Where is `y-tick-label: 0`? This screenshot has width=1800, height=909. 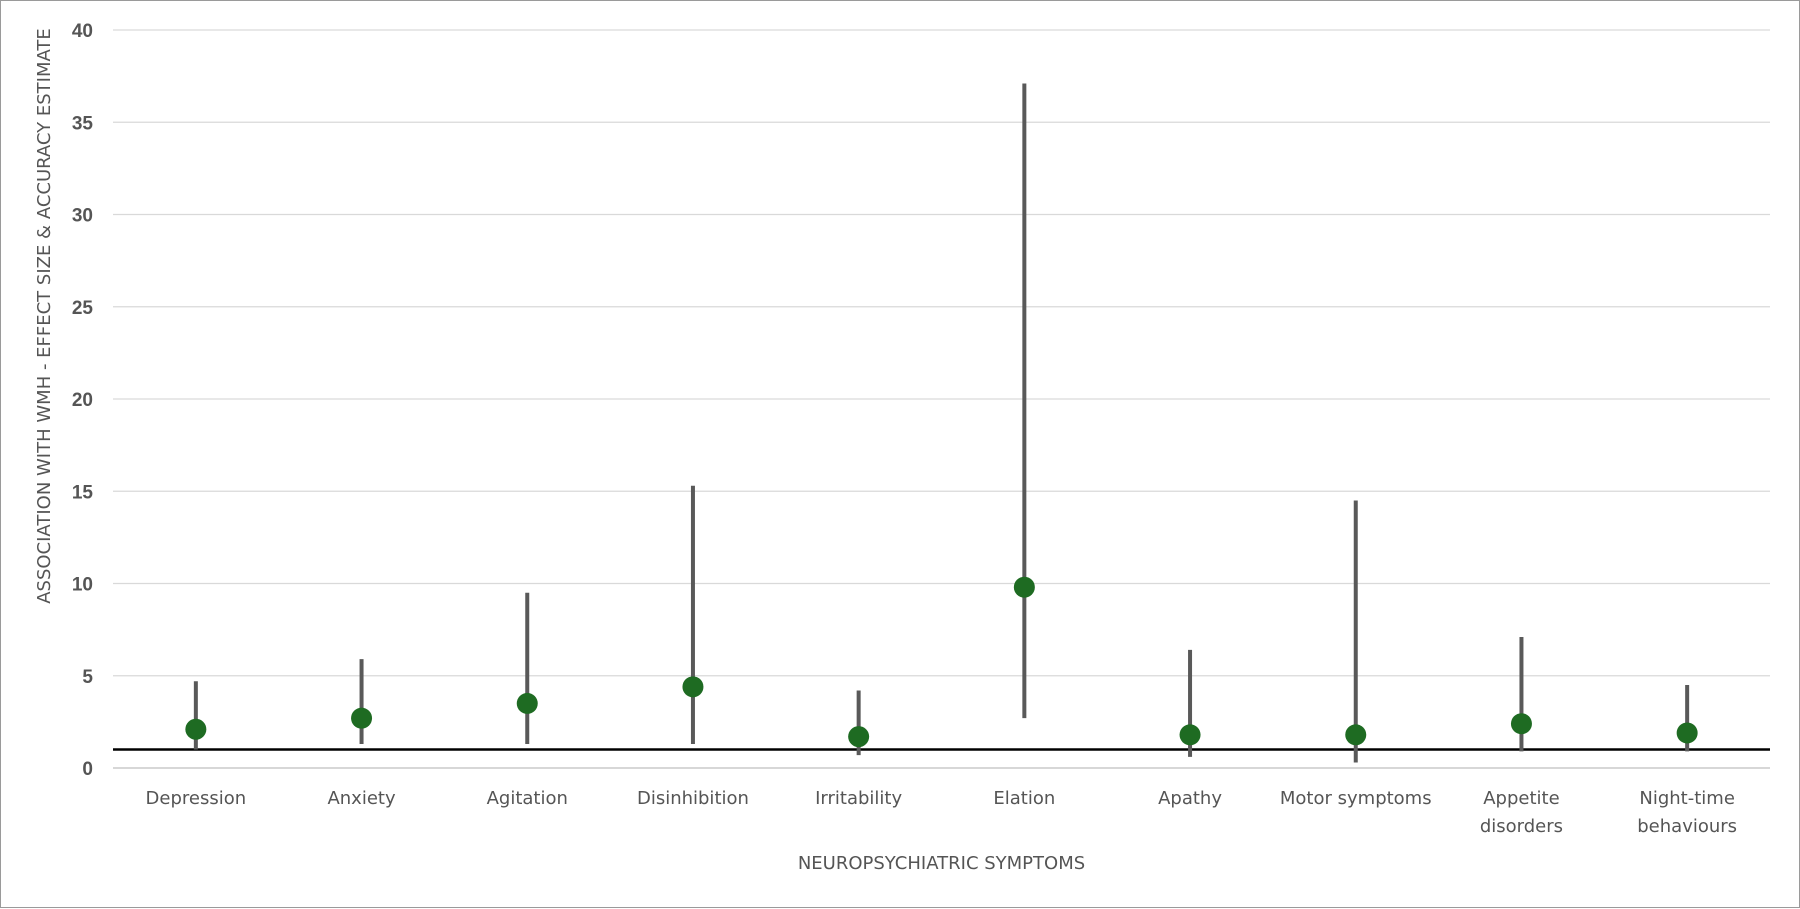
y-tick-label: 0 is located at coordinates (87, 769).